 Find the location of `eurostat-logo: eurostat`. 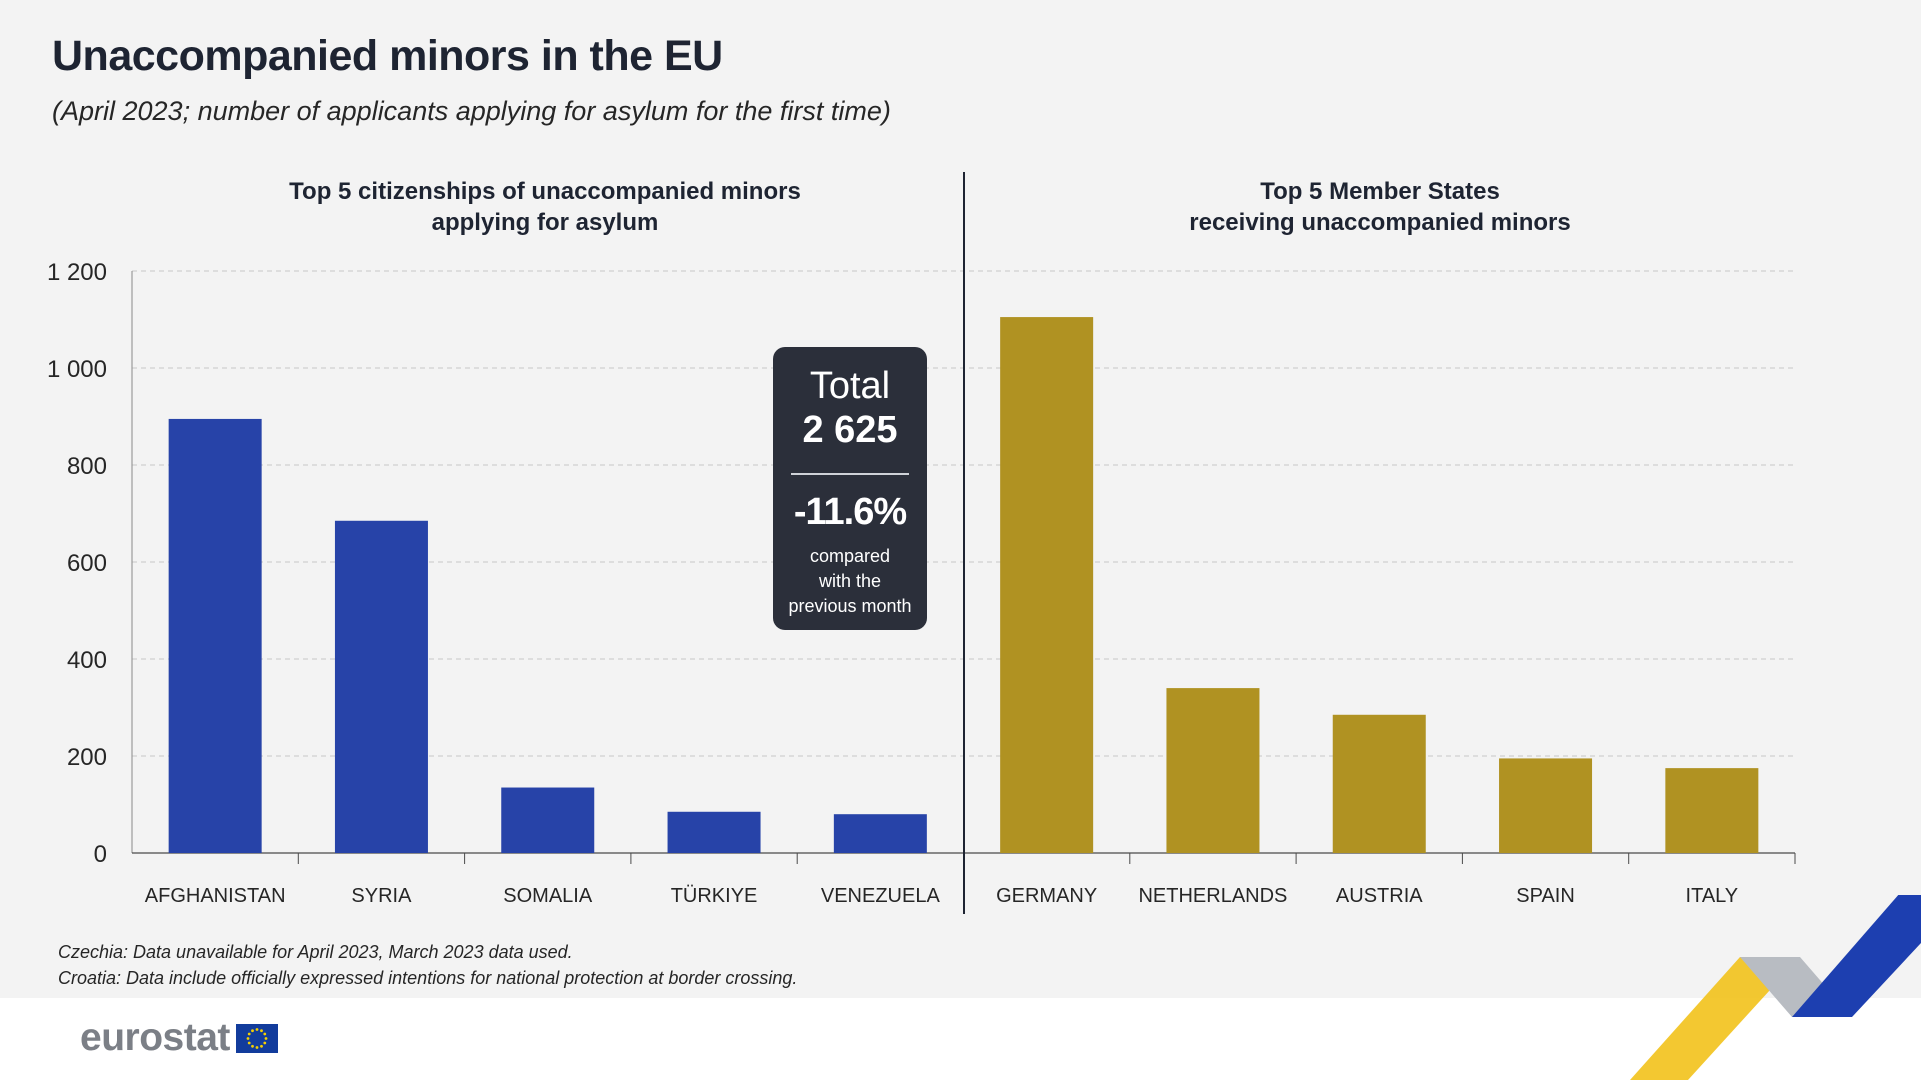

eurostat-logo: eurostat is located at coordinates (179, 1038).